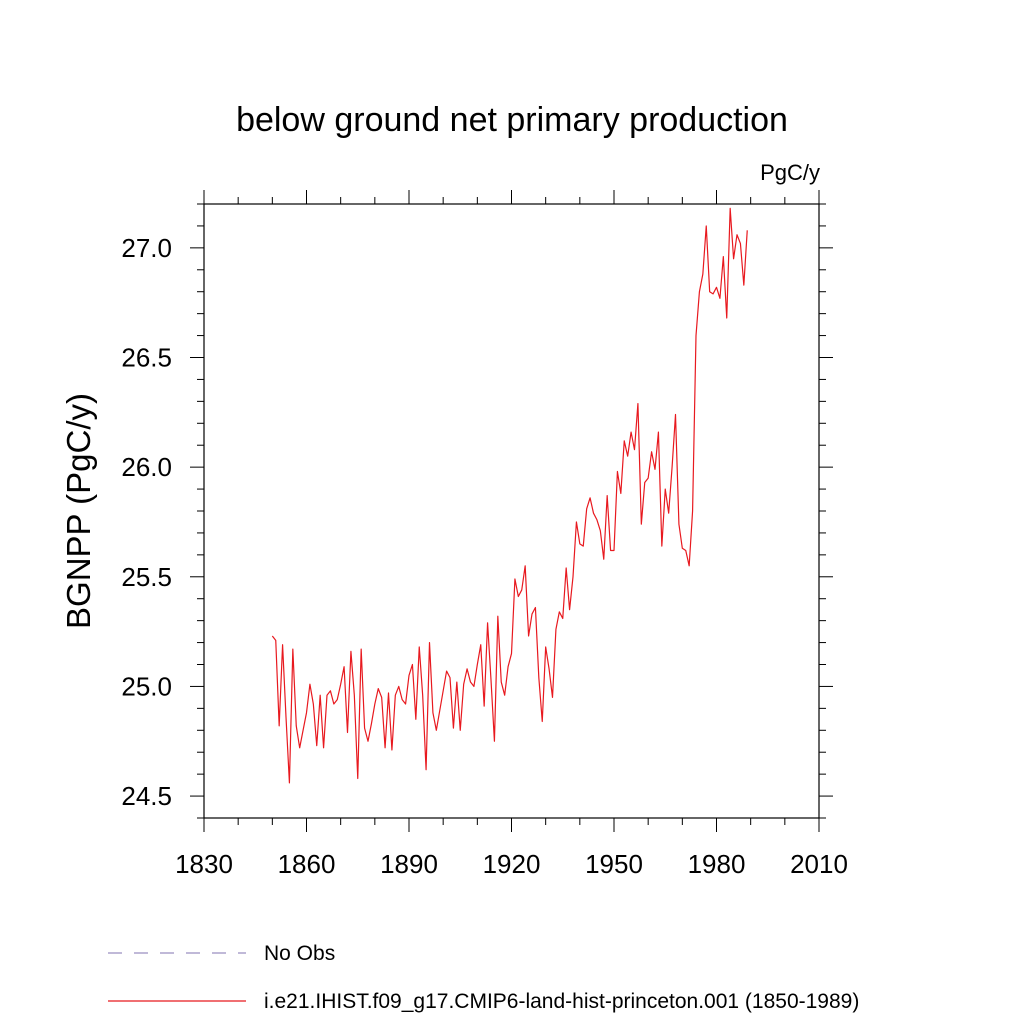 The width and height of the screenshot is (1024, 1024). What do you see at coordinates (512, 120) in the screenshot?
I see `chart-title: below ground net primary production` at bounding box center [512, 120].